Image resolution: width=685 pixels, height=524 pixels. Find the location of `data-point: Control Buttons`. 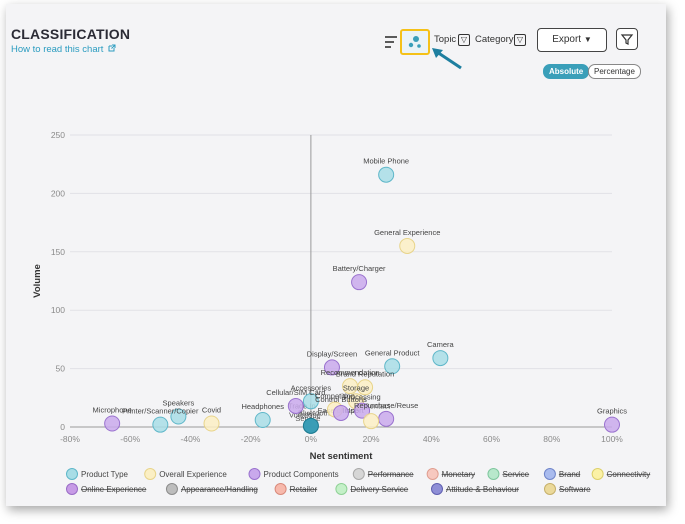

data-point: Control Buttons is located at coordinates (341, 408).